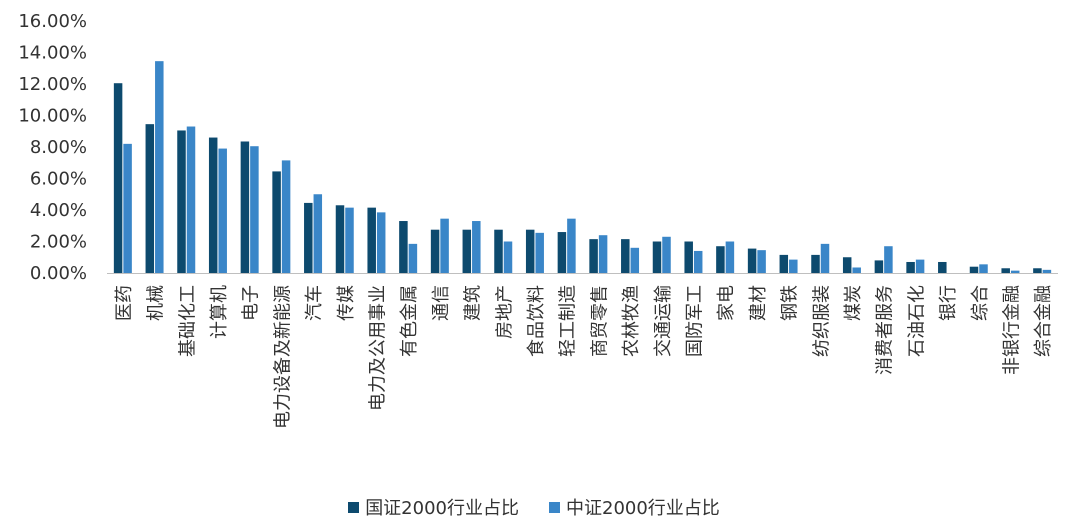  I want to click on x-tick-label: 消费者服务, so click(885, 330).